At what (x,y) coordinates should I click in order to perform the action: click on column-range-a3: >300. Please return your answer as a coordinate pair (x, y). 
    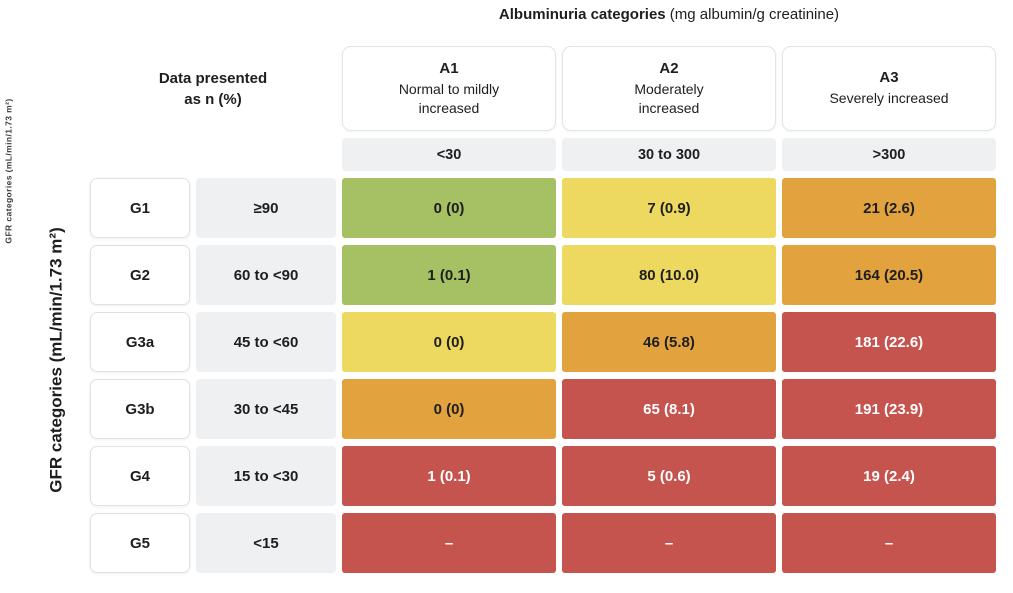
    Looking at the image, I should click on (889, 154).